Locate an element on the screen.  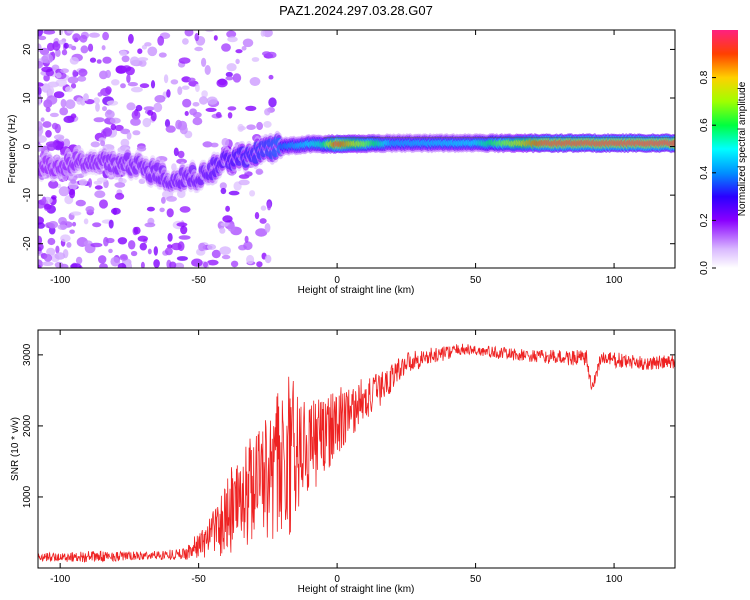
y-tick-label: 3000 is located at coordinates (27, 354).